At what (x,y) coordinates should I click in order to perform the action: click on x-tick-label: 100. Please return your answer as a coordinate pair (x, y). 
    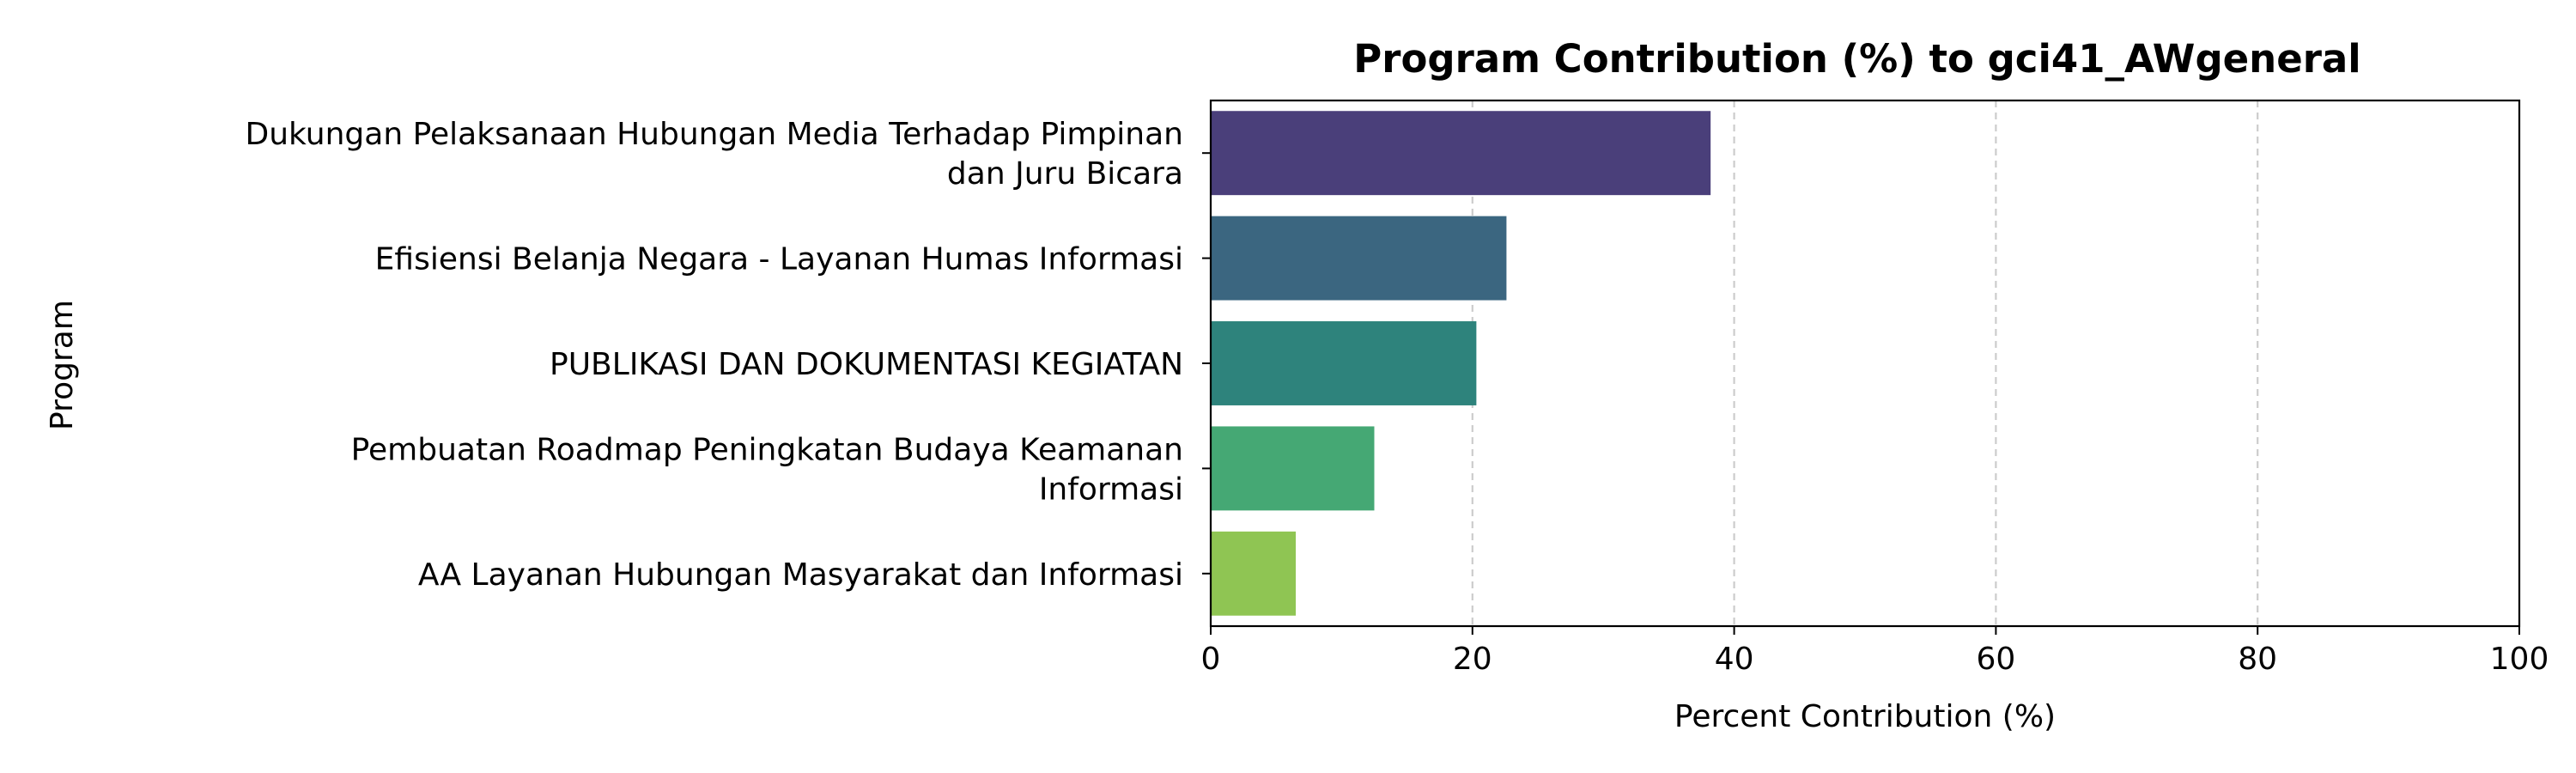
    Looking at the image, I should click on (2519, 659).